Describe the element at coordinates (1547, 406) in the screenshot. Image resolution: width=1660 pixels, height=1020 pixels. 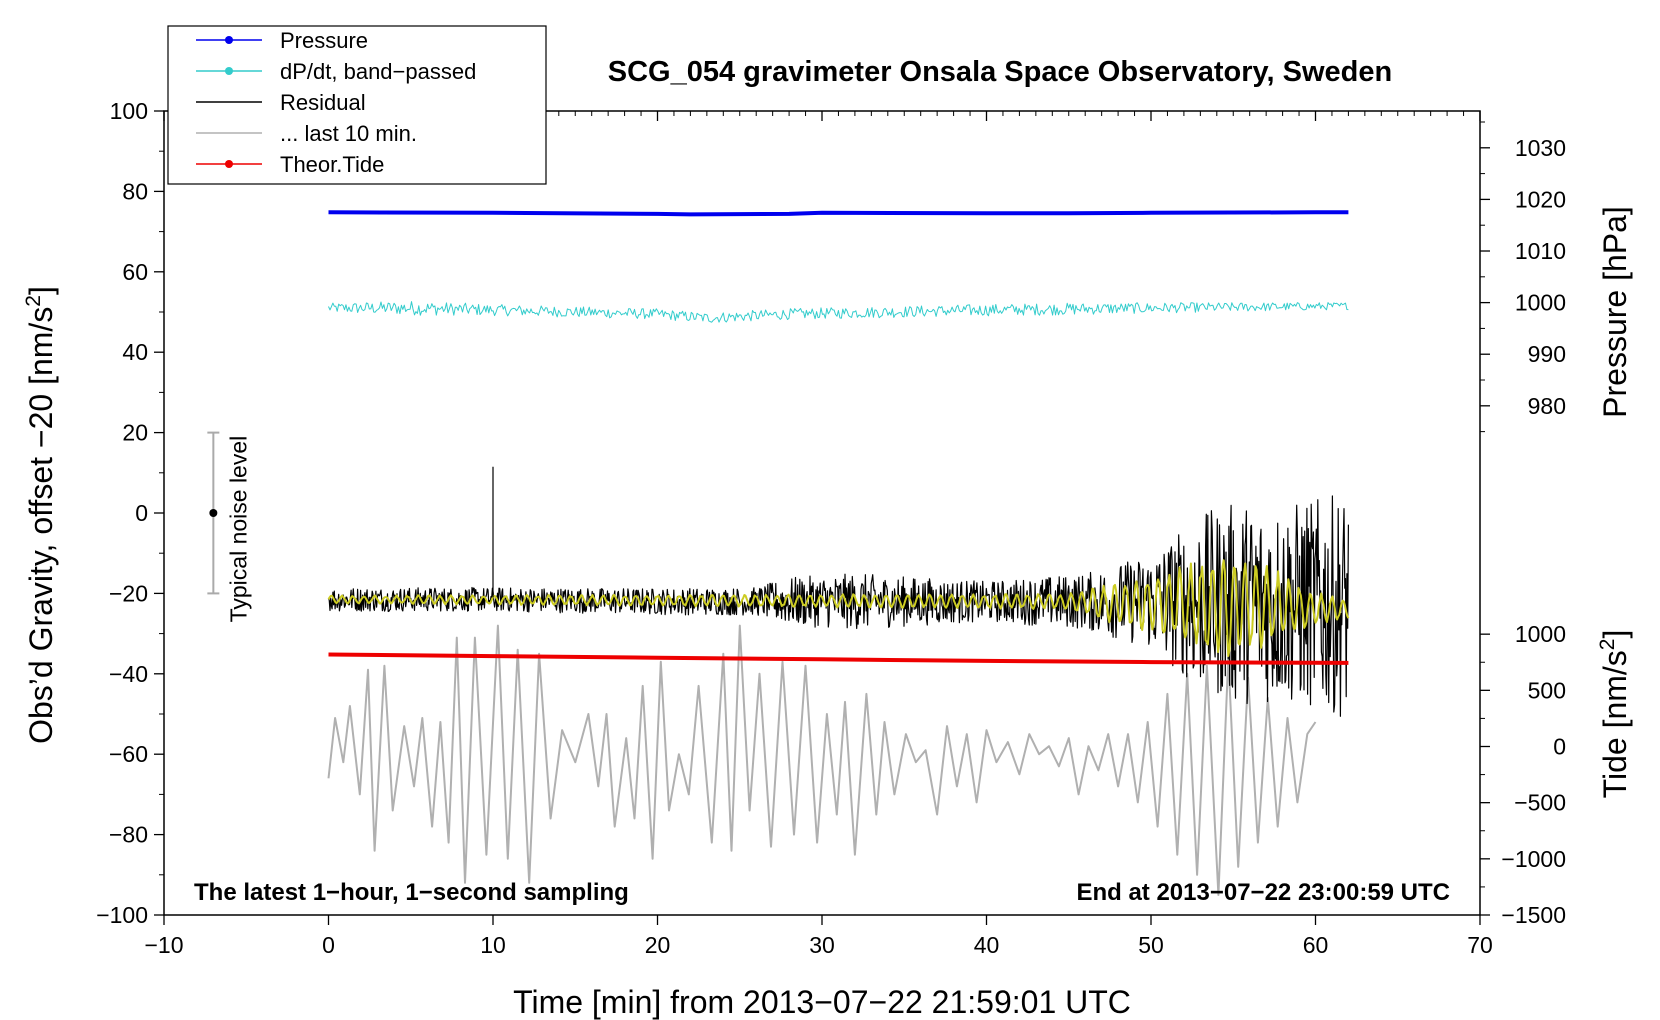
I see `pressure-tick-label: 980` at that location.